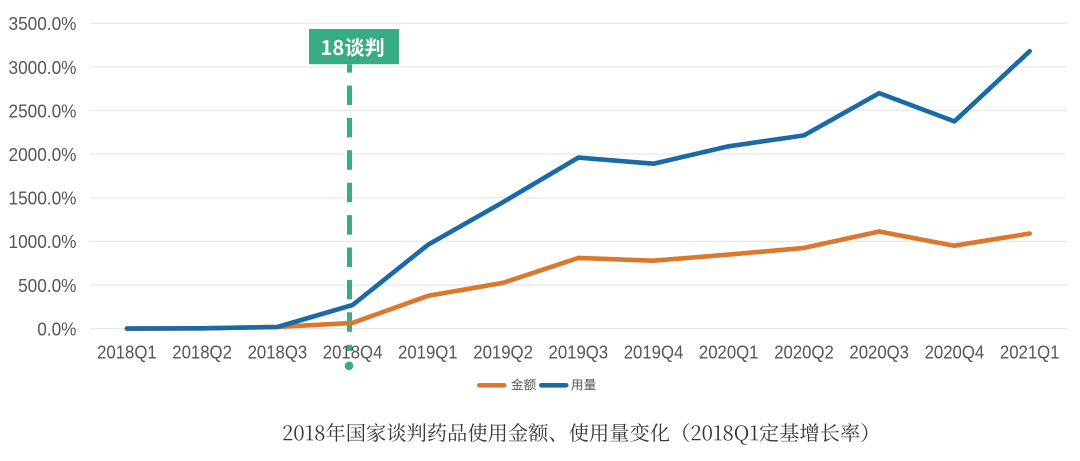 The image size is (1080, 461). Describe the element at coordinates (955, 353) in the screenshot. I see `svg-text: 2020Q4` at that location.